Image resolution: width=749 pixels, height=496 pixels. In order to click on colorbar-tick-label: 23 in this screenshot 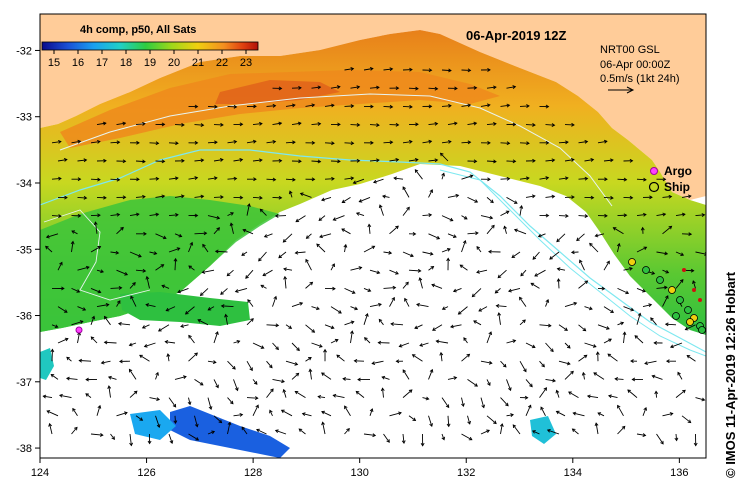, I will do `click(246, 63)`.